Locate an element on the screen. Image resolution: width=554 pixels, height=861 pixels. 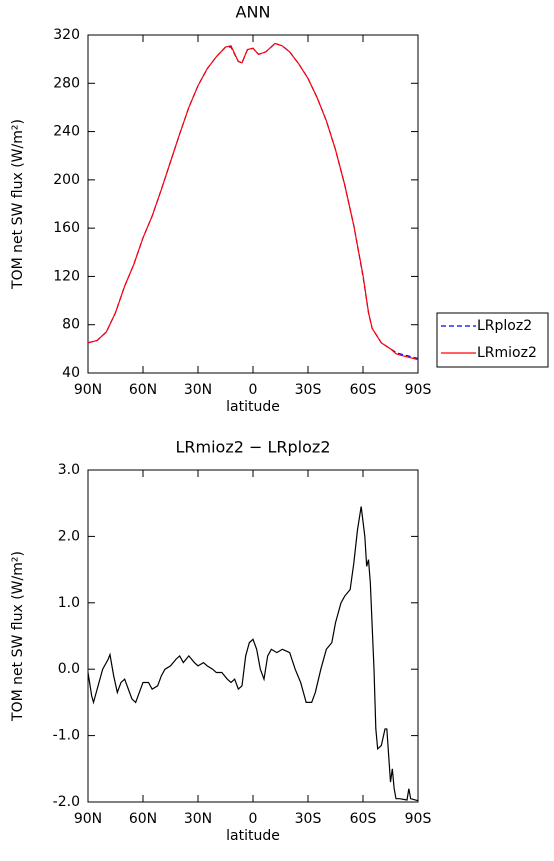
chart-title: LRmioz2 − LRploz2 is located at coordinates (252, 447).